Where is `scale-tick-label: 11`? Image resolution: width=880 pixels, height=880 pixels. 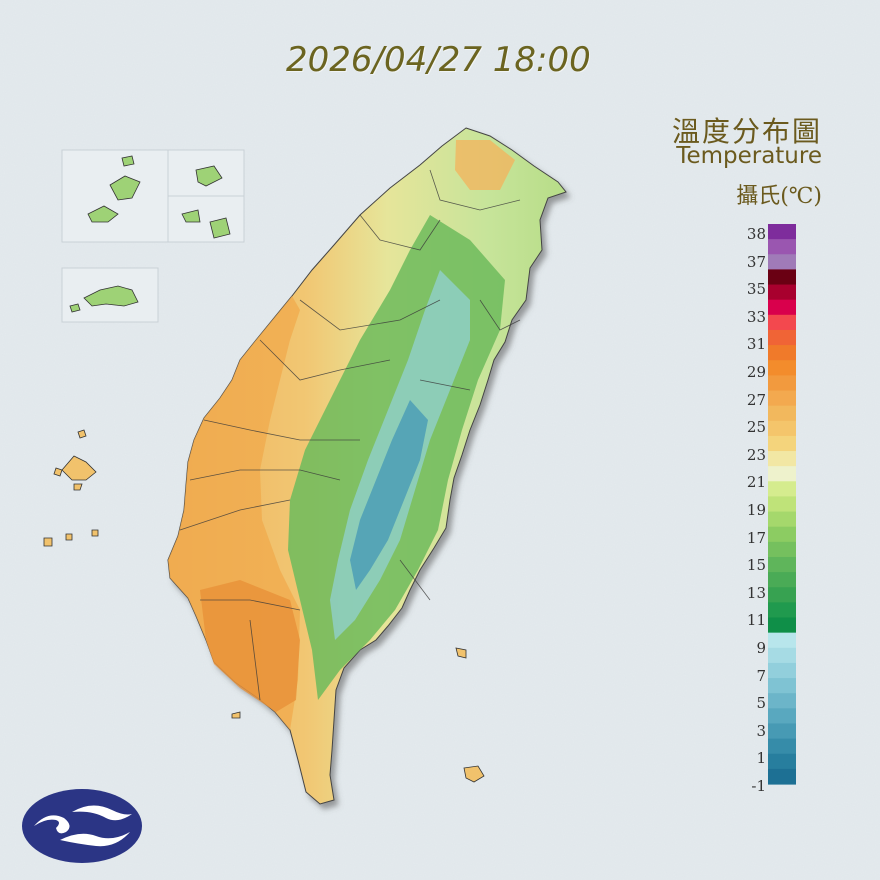 scale-tick-label: 11 is located at coordinates (756, 620).